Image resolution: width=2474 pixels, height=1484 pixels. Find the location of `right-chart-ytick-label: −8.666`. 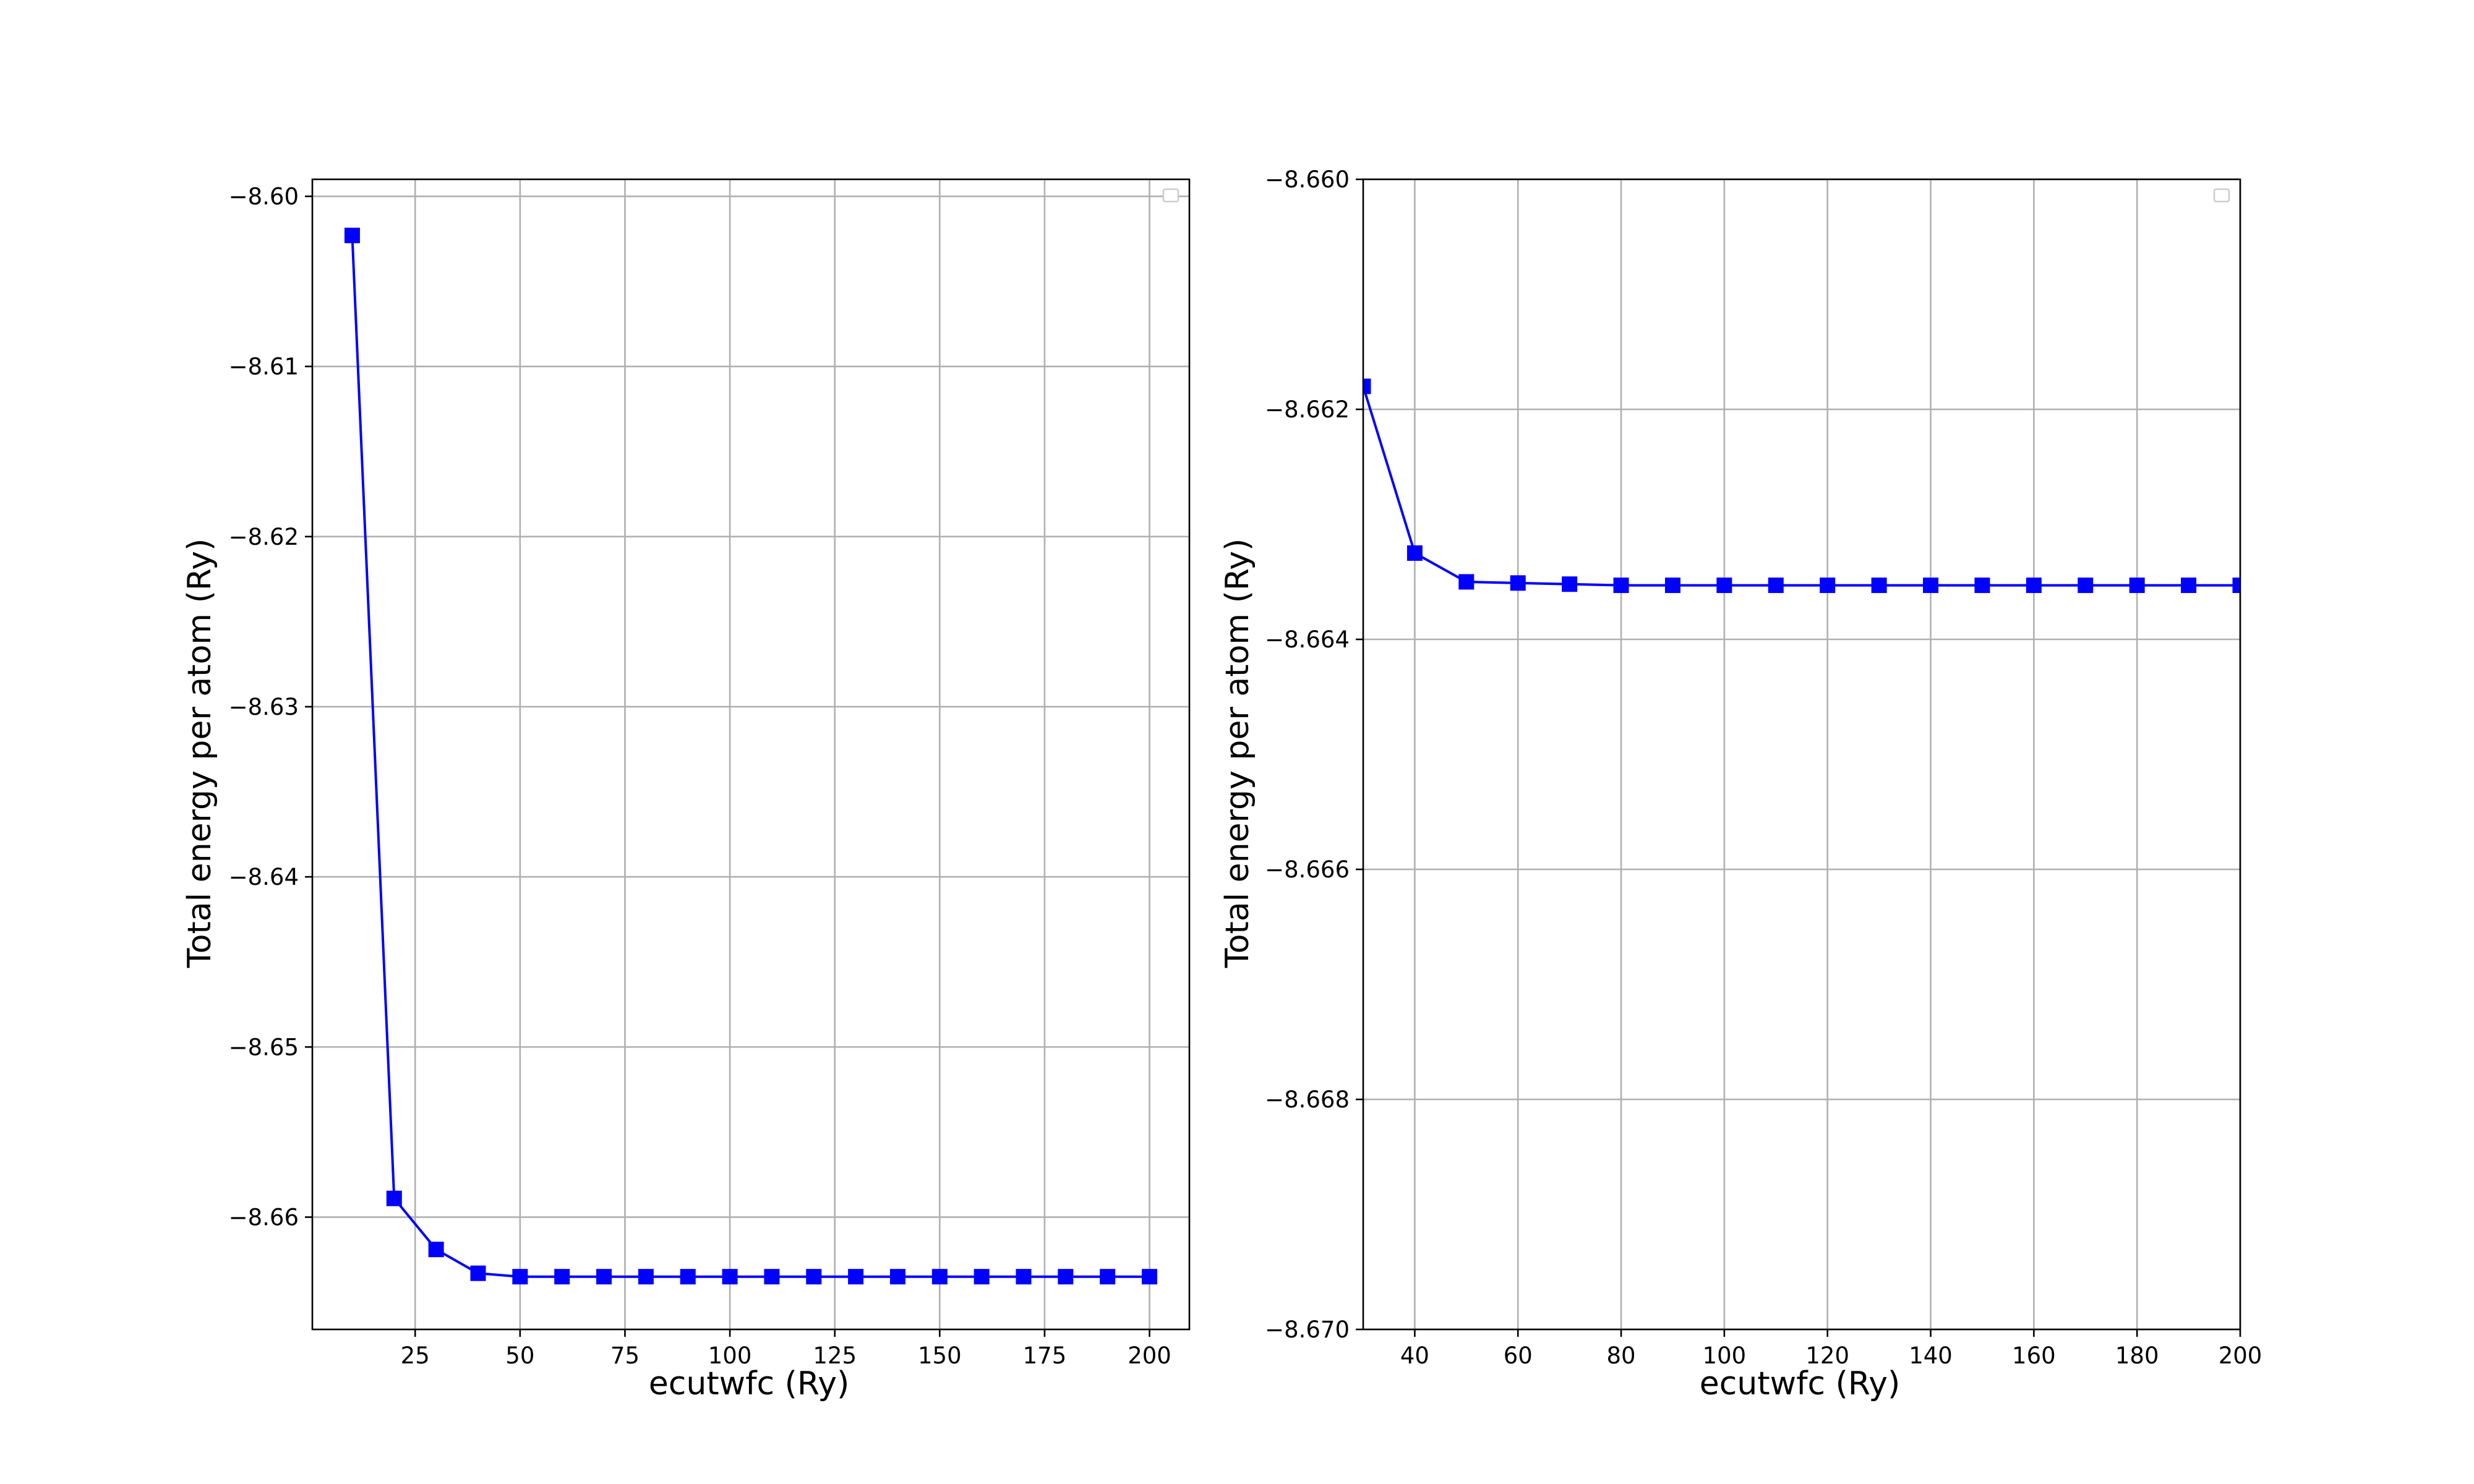

right-chart-ytick-label: −8.666 is located at coordinates (1307, 869).